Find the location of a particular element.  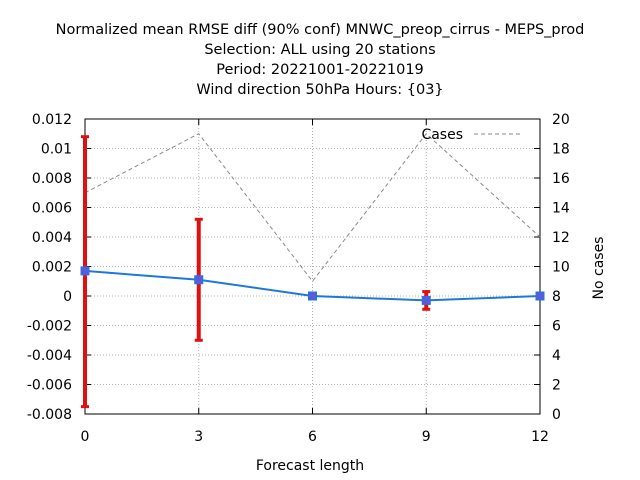

y-tick-label-7: 0.006 is located at coordinates (52, 209).